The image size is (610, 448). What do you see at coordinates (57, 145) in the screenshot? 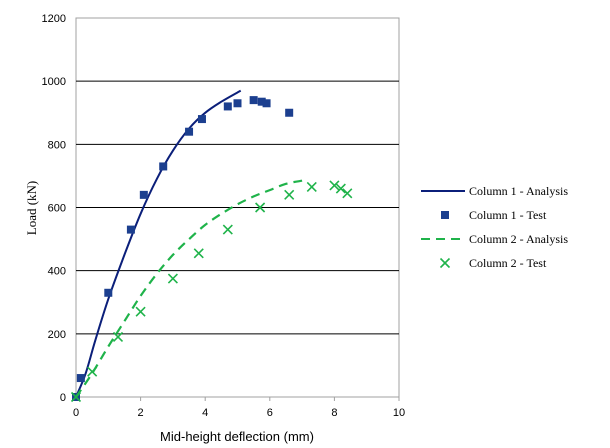
I see `y-tick-label: 800` at bounding box center [57, 145].